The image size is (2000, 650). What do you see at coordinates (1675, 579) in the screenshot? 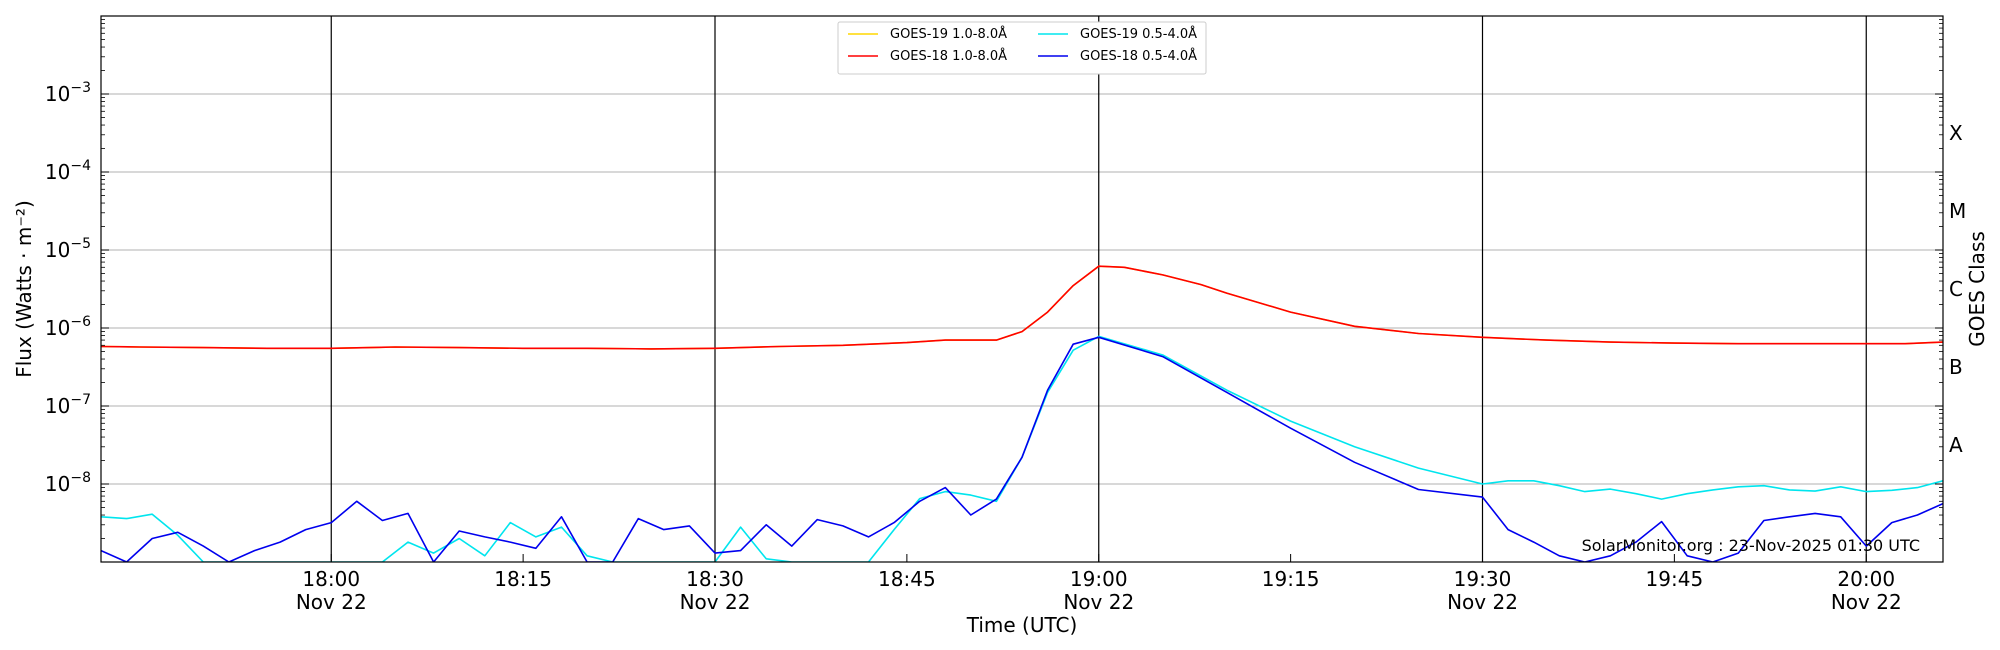
I see `x-tick-label: 19:45` at bounding box center [1675, 579].